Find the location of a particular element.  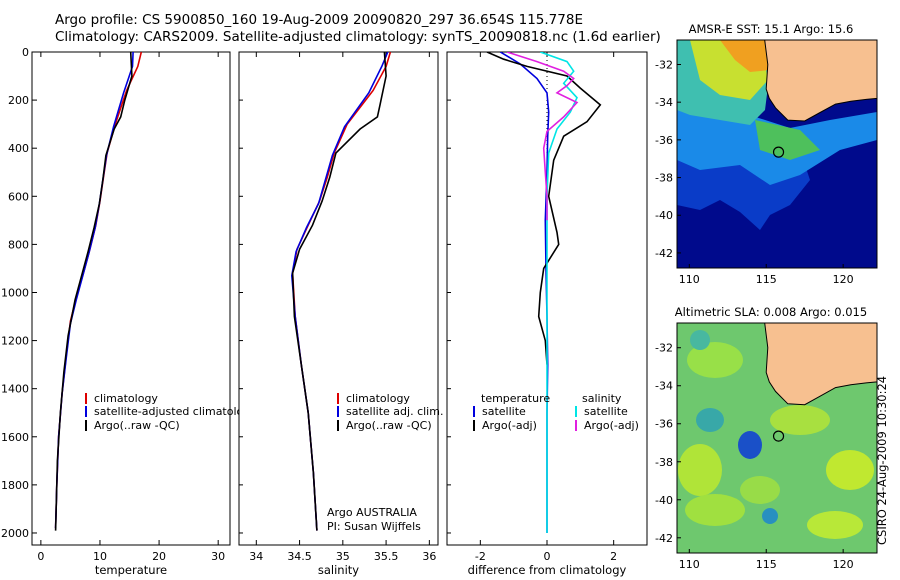

x-axis-label: salinity is located at coordinates (338, 570).